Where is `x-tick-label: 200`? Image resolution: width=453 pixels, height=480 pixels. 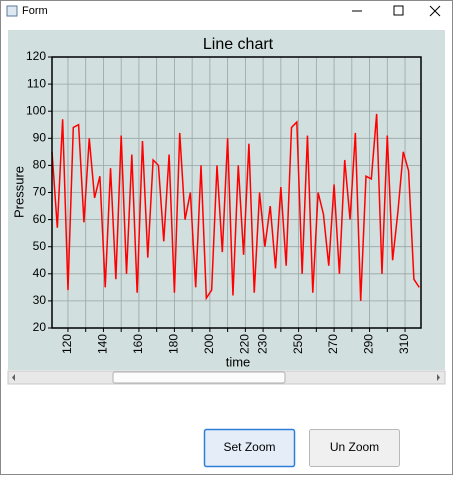 x-tick-label: 200 is located at coordinates (209, 344).